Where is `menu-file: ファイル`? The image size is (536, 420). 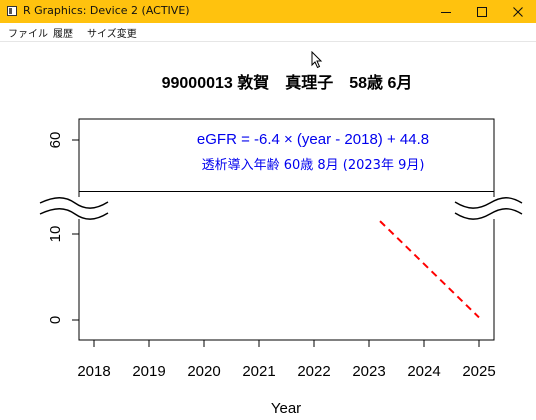
menu-file: ファイル is located at coordinates (28, 34).